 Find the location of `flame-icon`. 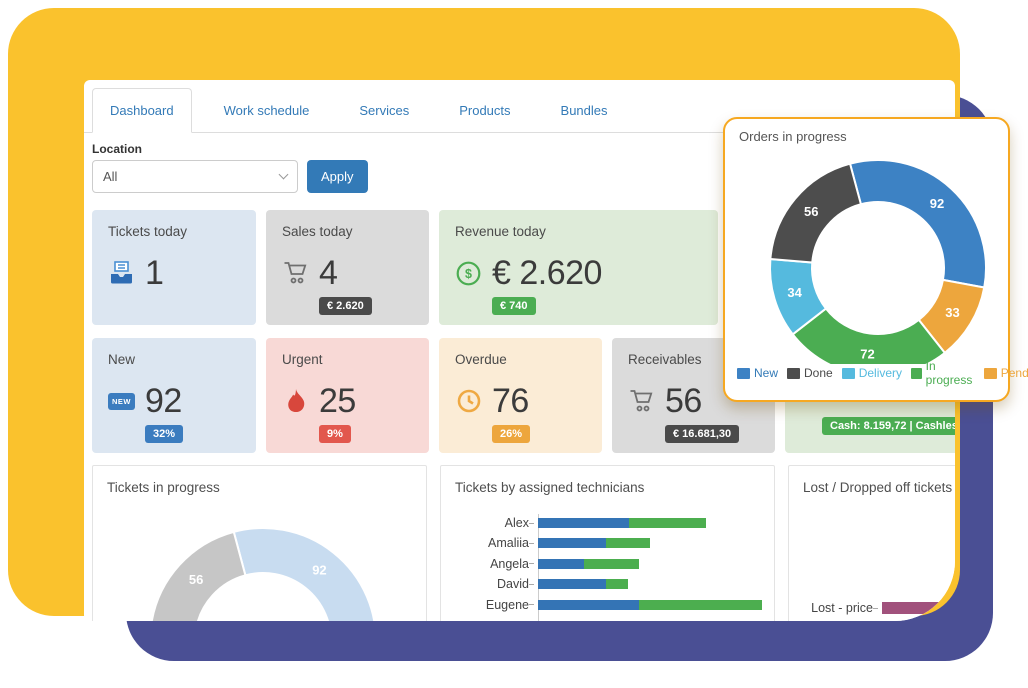

flame-icon is located at coordinates (295, 401).